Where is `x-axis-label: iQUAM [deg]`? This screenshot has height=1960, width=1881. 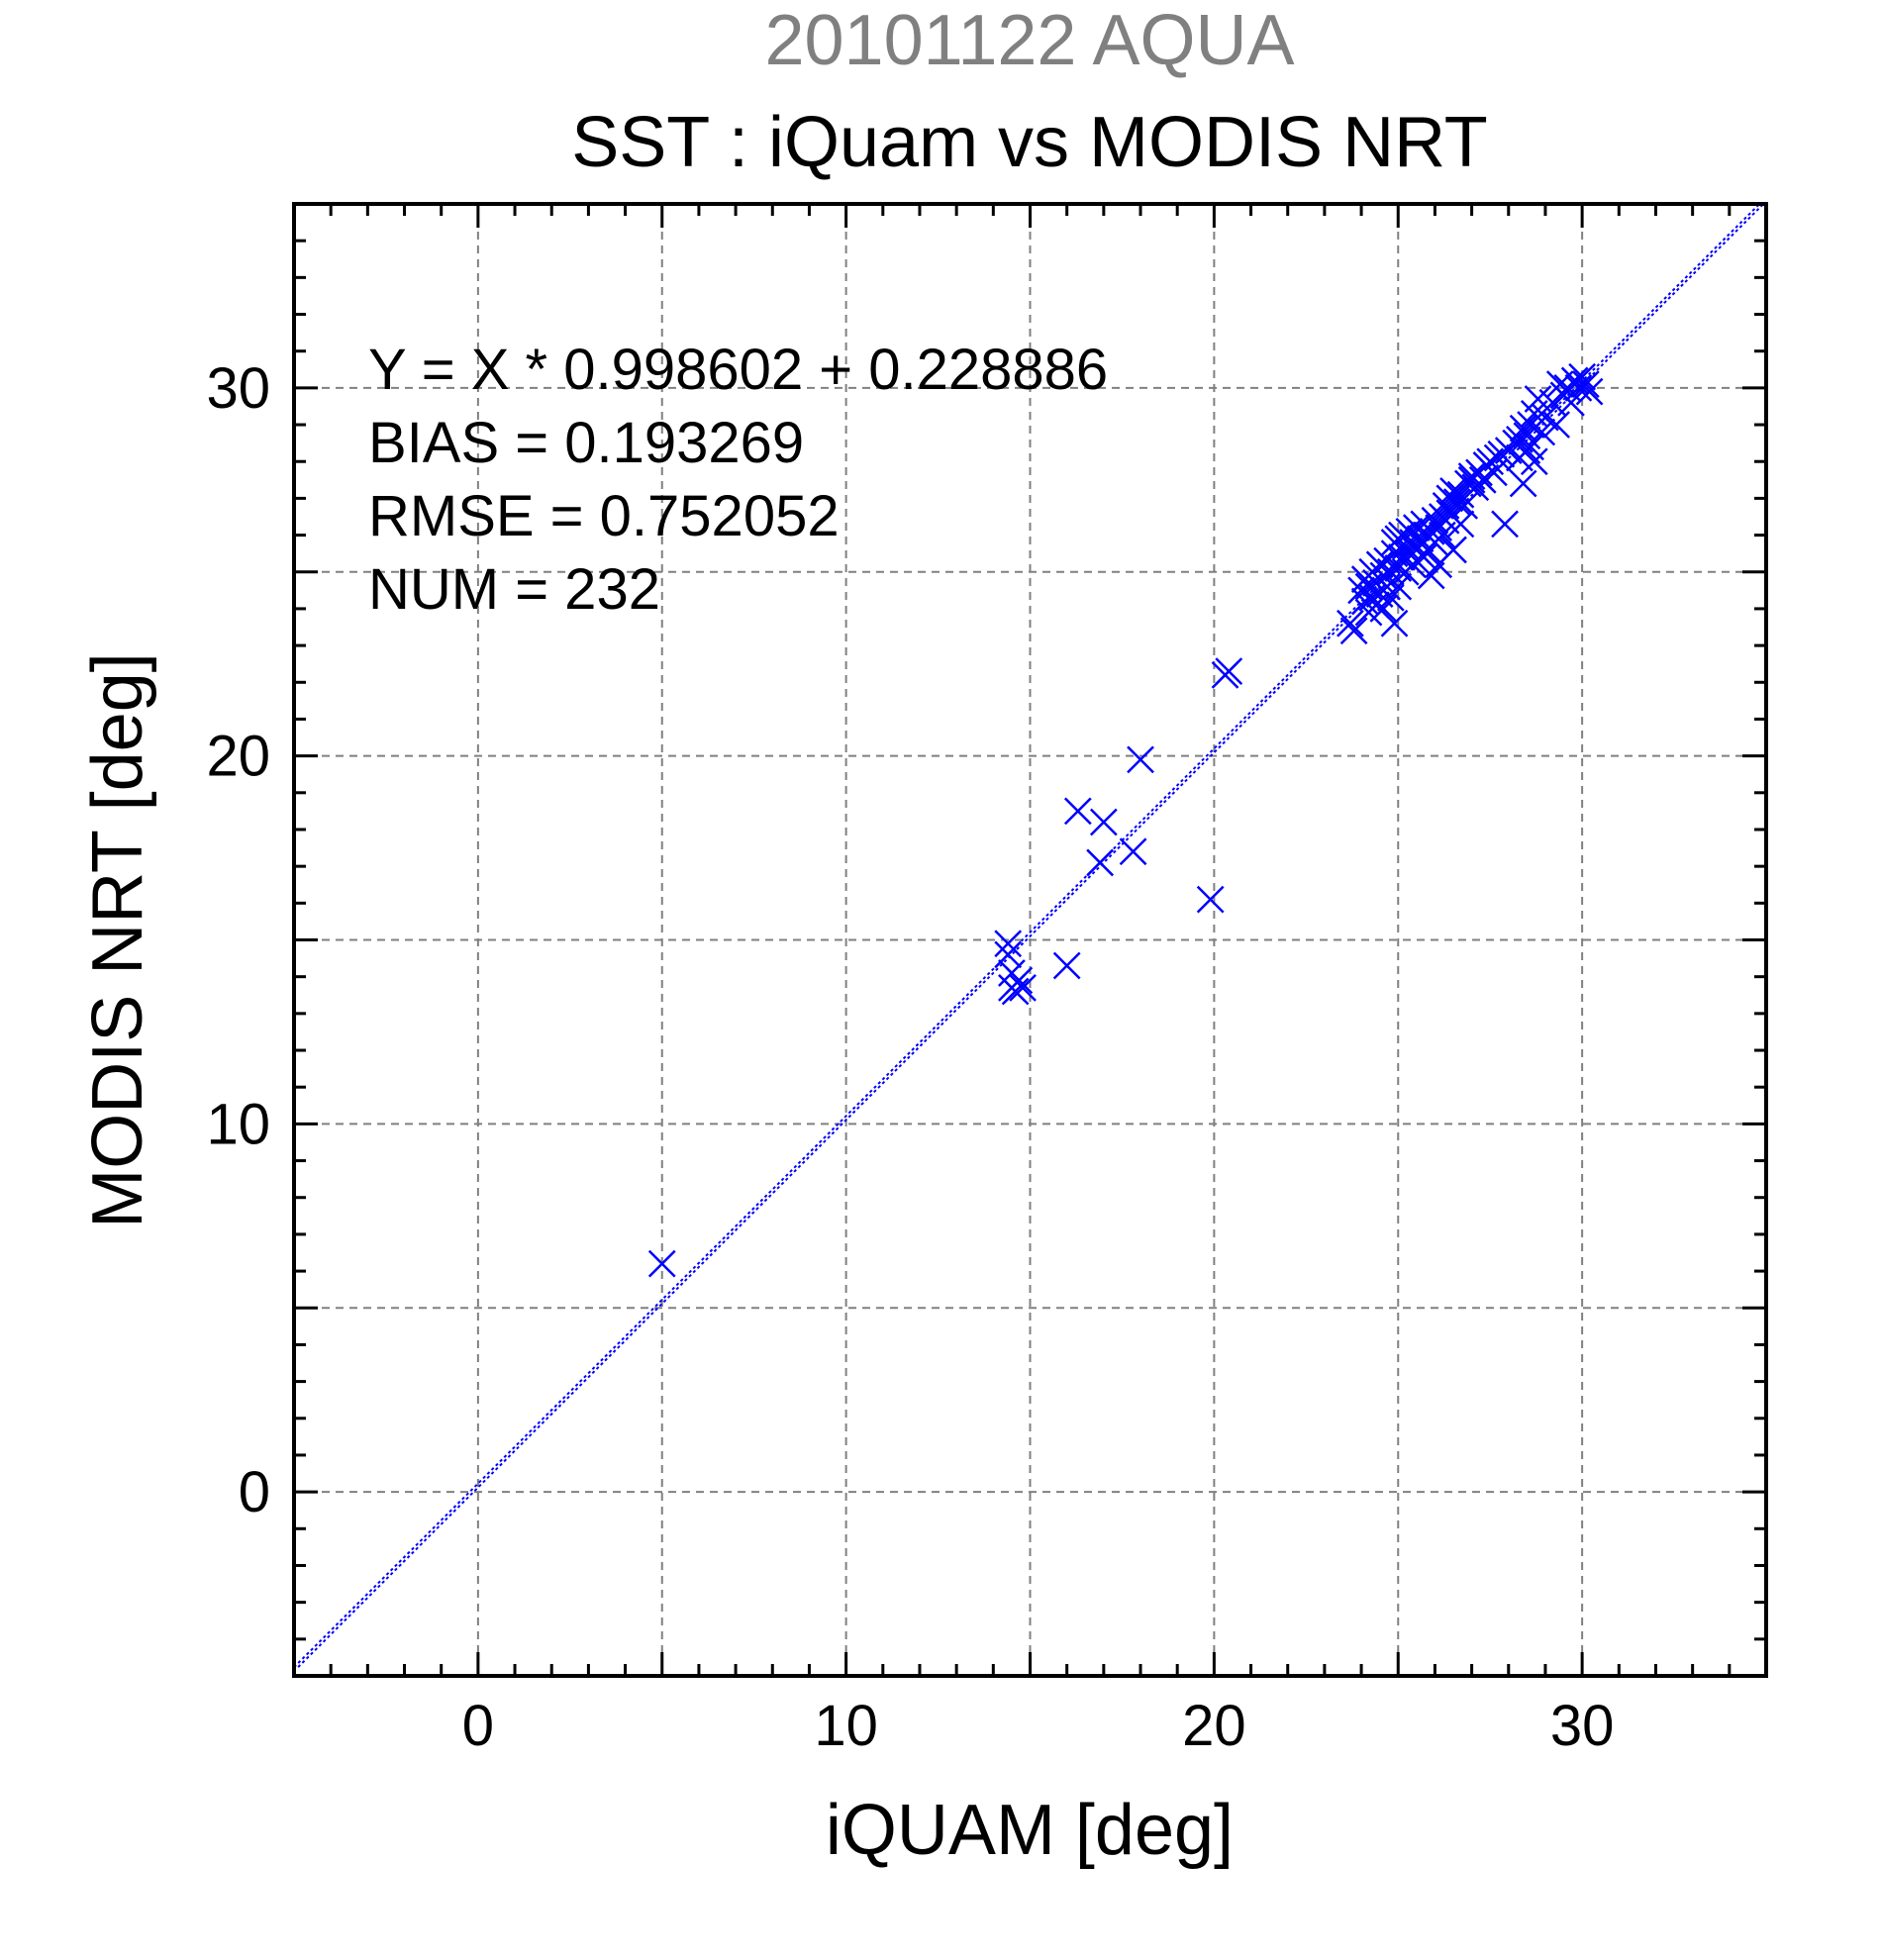
x-axis-label: iQUAM [deg] is located at coordinates (1030, 1830).